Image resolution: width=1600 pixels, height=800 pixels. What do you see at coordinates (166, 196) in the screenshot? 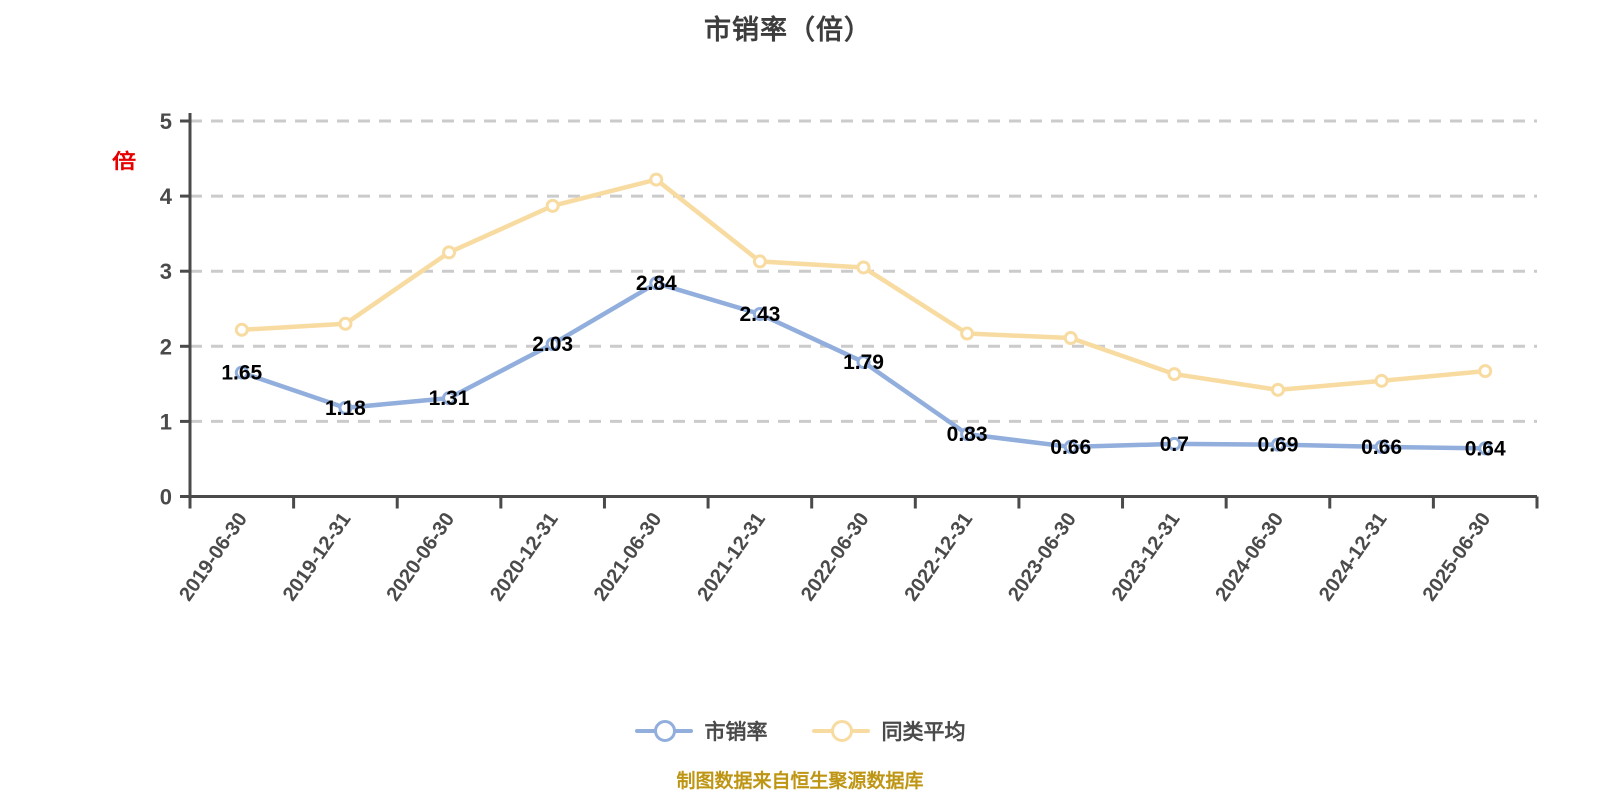
I see `y-axis-tick-label: 4` at bounding box center [166, 196].